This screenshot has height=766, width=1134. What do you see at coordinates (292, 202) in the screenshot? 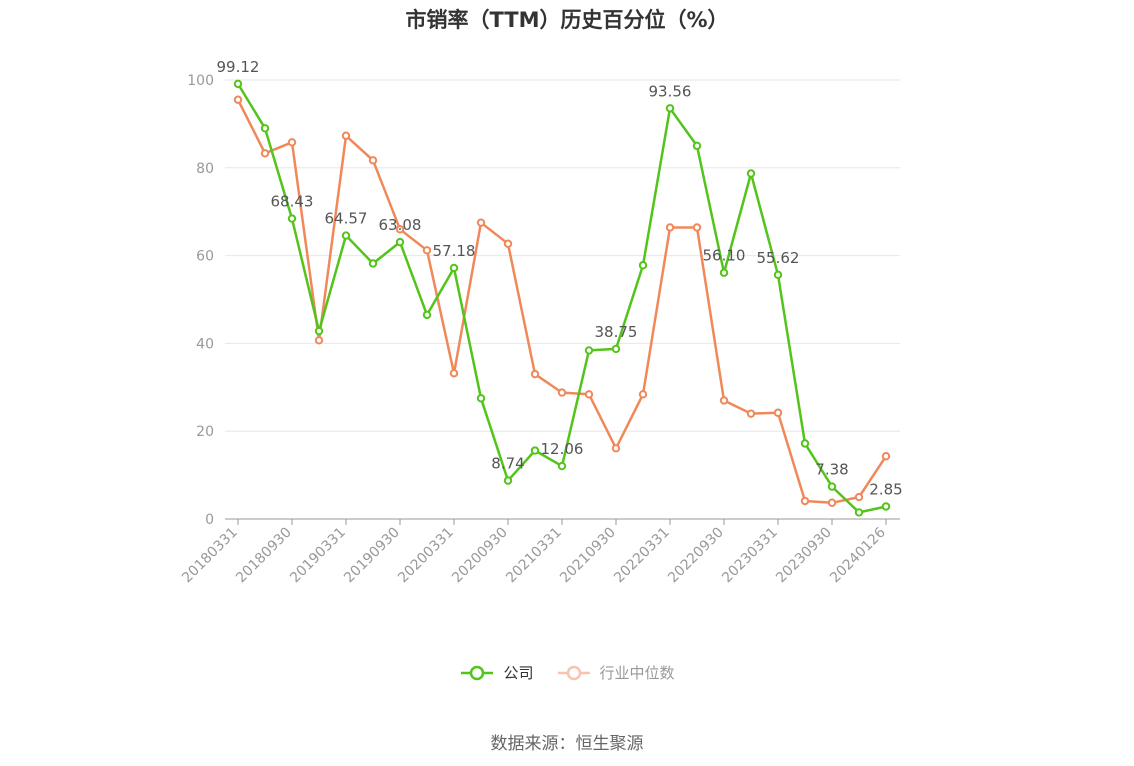
I see `data-label: 68.43` at bounding box center [292, 202].